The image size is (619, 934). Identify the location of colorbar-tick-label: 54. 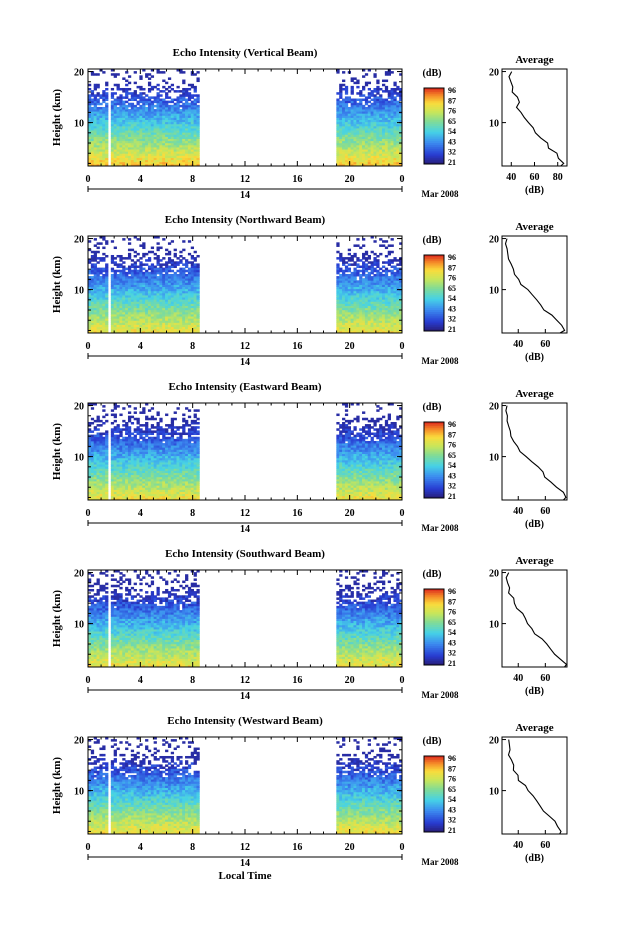
(452, 298).